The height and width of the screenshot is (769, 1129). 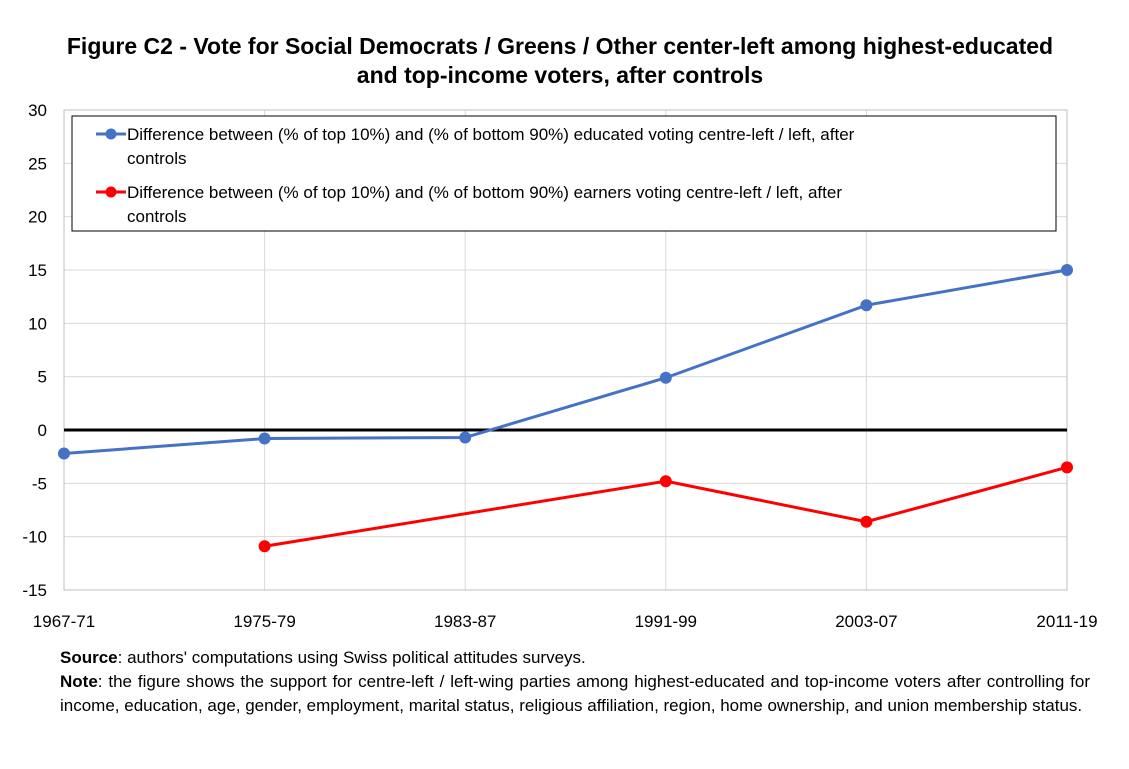 I want to click on series-line, so click(x=666, y=506).